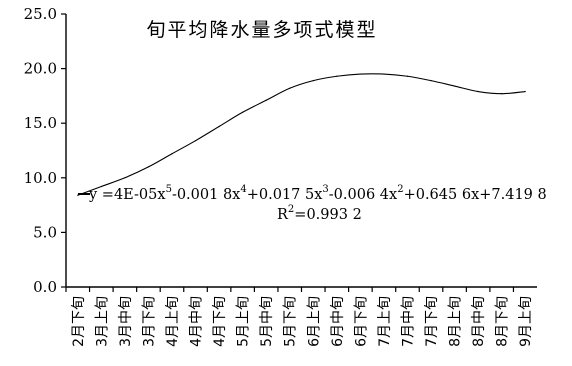 This screenshot has width=572, height=366. I want to click on x-tick-label: 4月下旬, so click(220, 321).